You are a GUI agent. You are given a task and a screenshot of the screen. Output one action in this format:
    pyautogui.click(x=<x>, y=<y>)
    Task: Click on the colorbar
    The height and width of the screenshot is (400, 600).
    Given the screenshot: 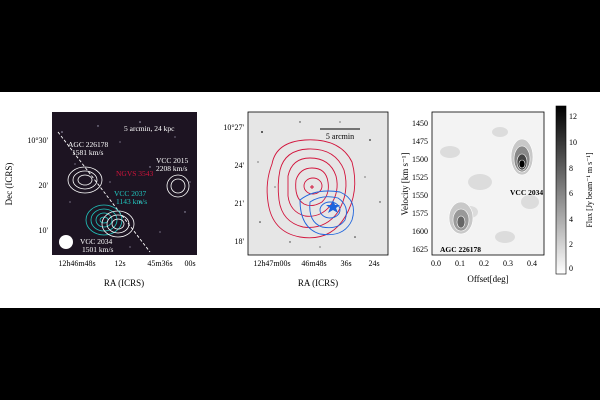 What is the action you would take?
    pyautogui.click(x=561, y=190)
    